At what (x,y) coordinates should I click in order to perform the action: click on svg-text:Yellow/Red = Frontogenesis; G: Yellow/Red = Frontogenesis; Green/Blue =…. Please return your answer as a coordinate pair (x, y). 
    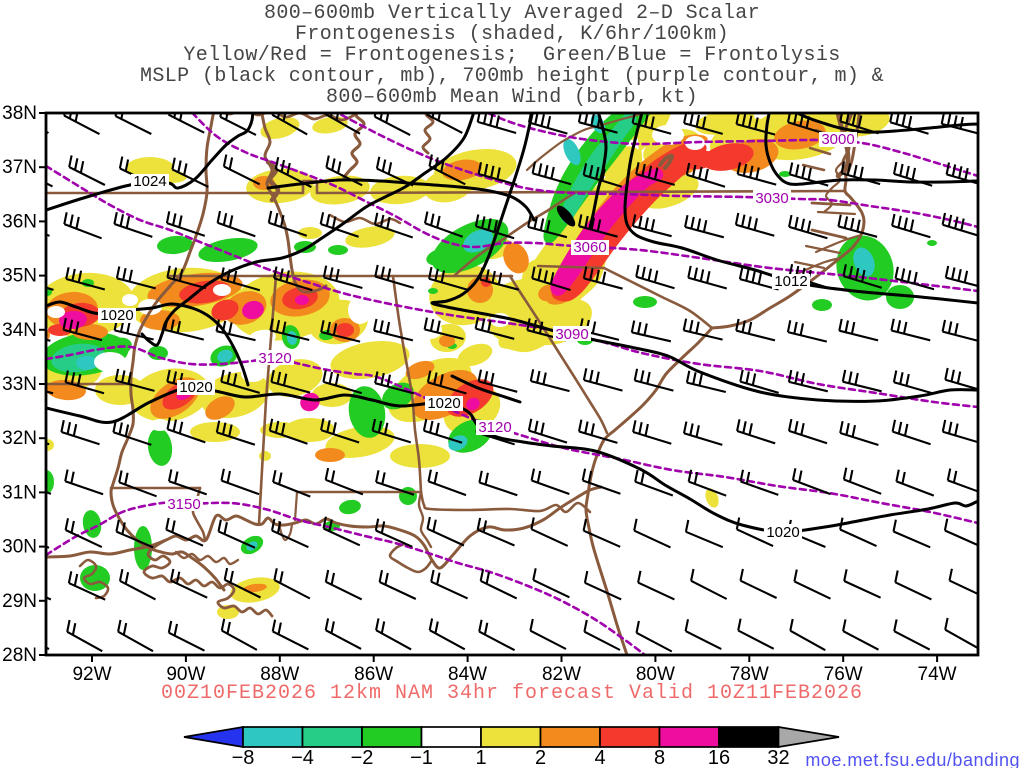
    Looking at the image, I should click on (511, 55).